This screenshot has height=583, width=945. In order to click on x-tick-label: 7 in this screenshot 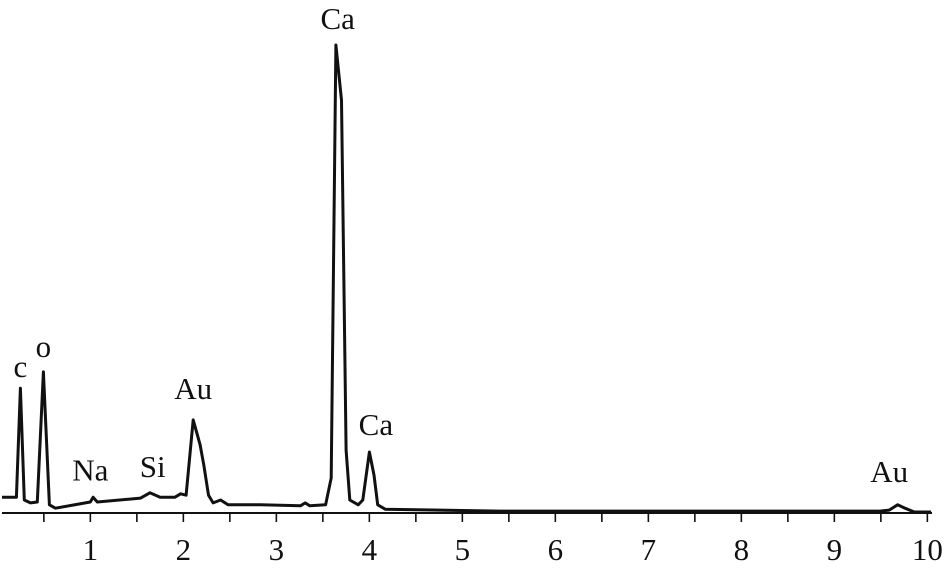, I will do `click(649, 549)`.